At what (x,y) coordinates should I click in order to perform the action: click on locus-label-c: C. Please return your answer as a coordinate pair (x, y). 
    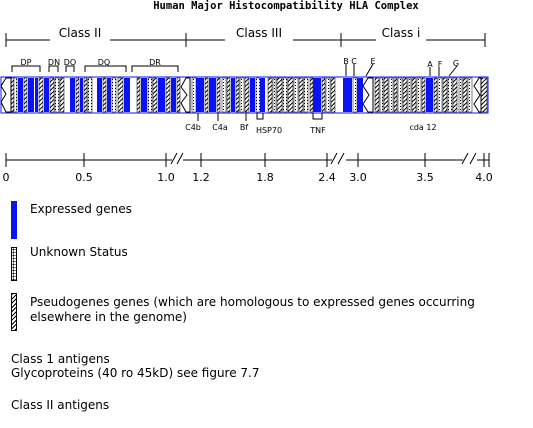
    Looking at the image, I should click on (354, 61).